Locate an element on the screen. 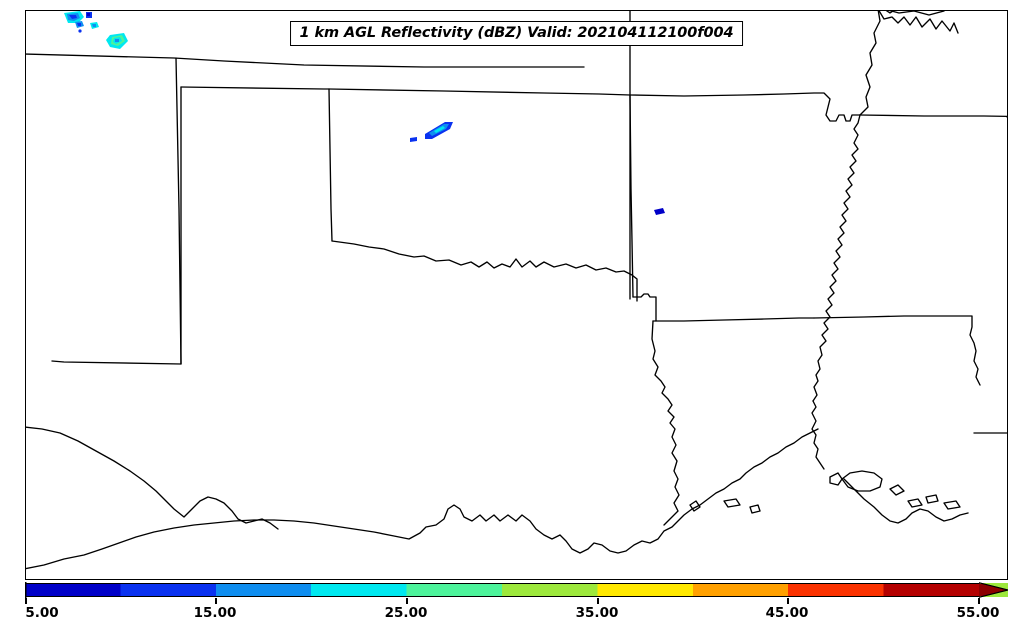  cb-extend-outline is located at coordinates (993, 590).